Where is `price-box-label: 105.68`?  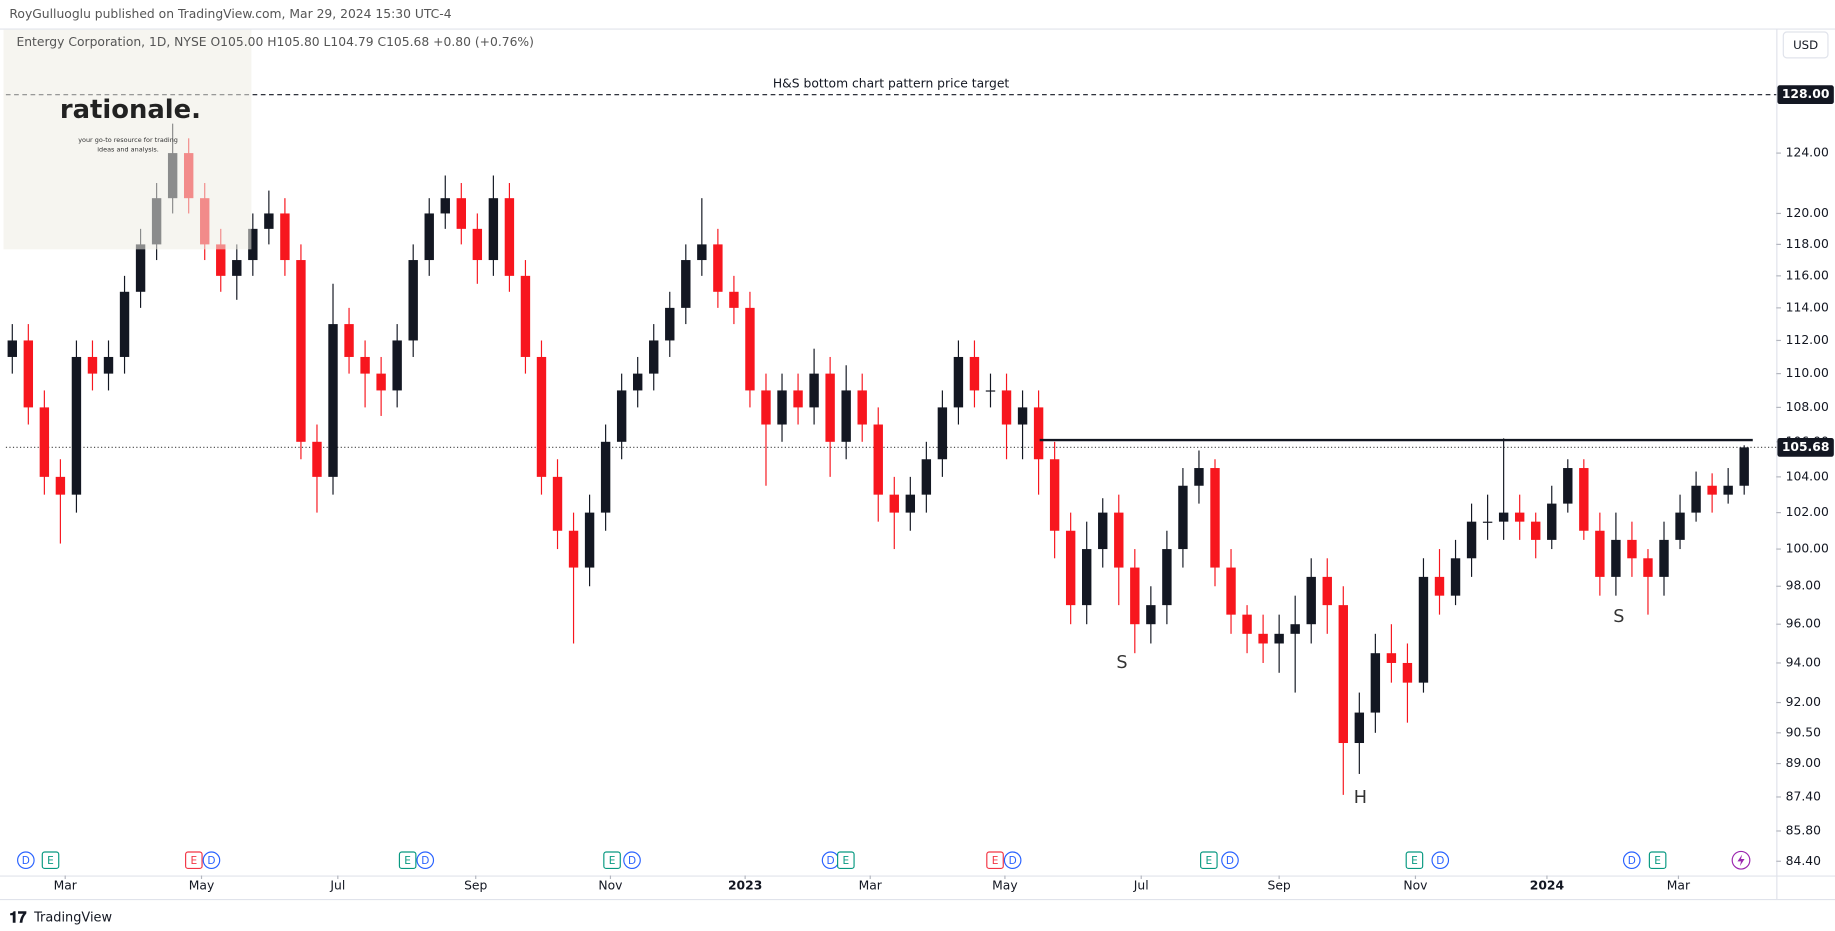 price-box-label: 105.68 is located at coordinates (1806, 447).